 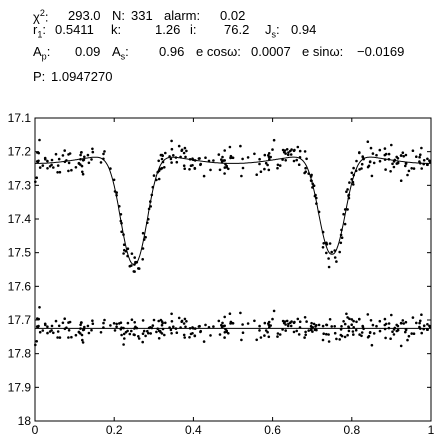 What do you see at coordinates (272, 430) in the screenshot?
I see `x-tick-label: 0.6` at bounding box center [272, 430].